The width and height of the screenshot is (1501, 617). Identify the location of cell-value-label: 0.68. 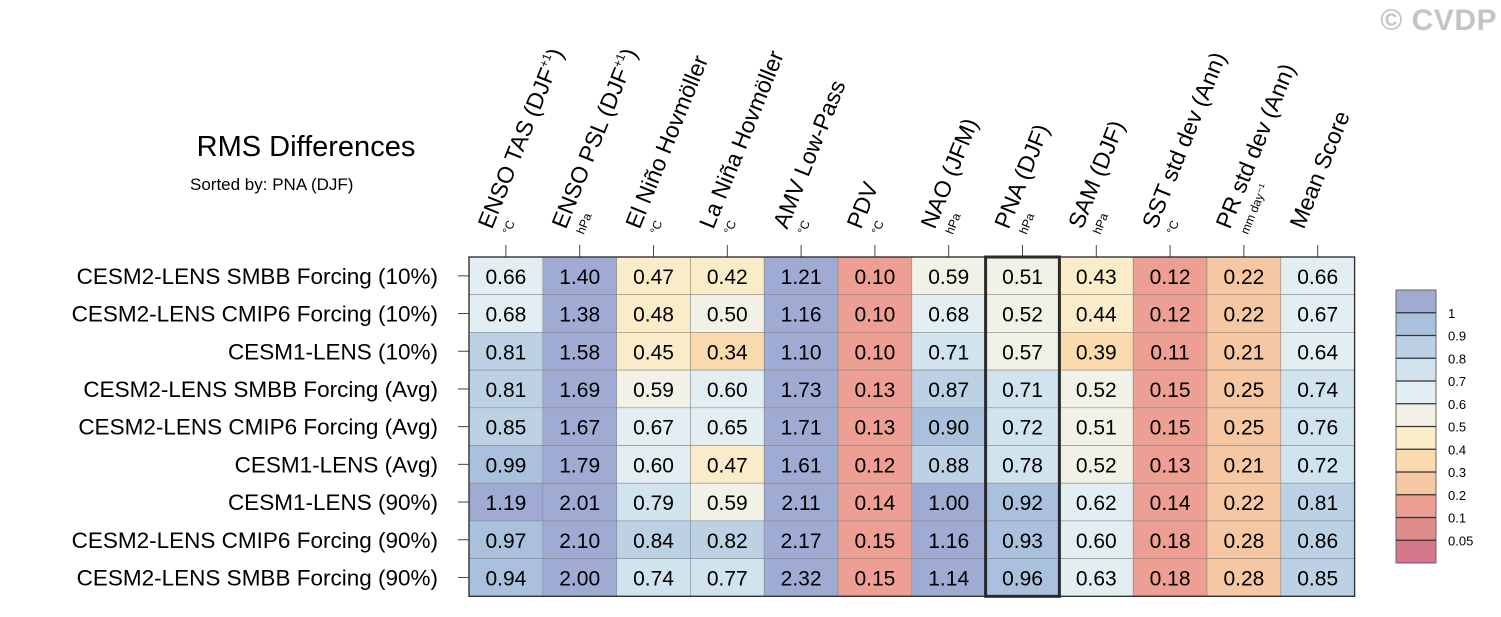
(505, 315).